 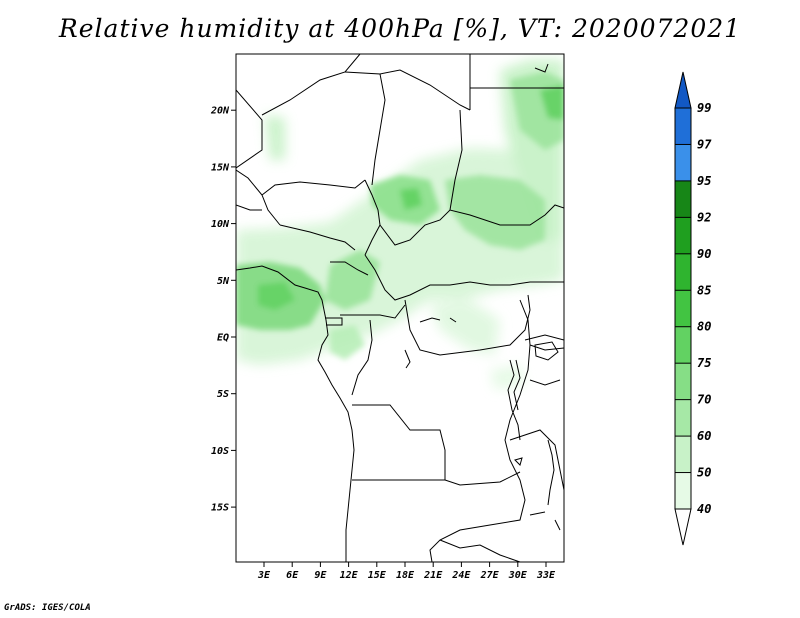 I want to click on lon-tick-label: 30E, so click(x=518, y=575).